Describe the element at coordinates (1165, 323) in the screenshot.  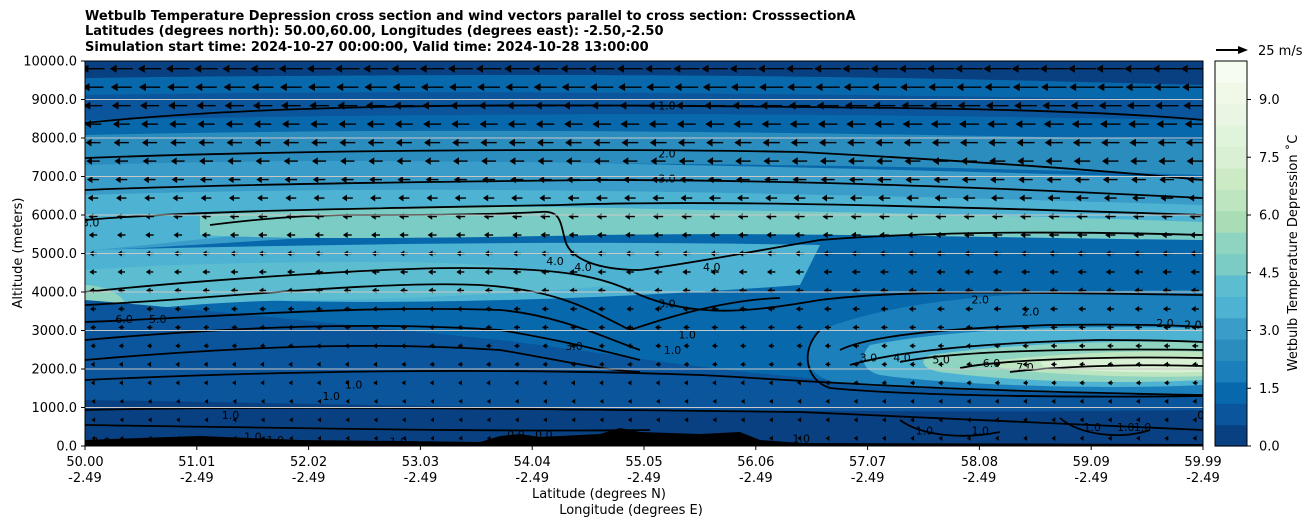
I see `contour-label: 2.0` at that location.